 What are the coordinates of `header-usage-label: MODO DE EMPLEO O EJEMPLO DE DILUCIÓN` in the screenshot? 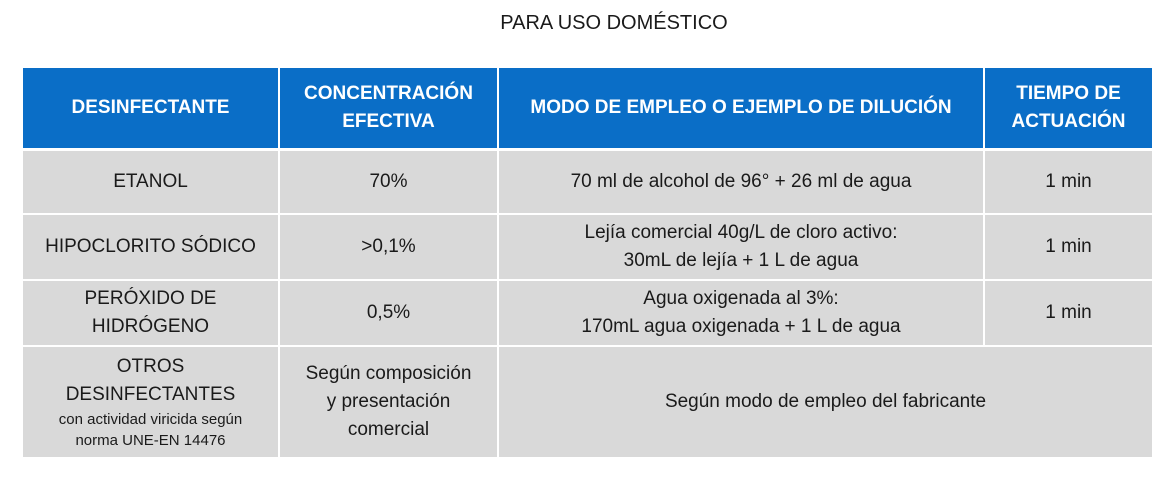 It's located at (741, 107).